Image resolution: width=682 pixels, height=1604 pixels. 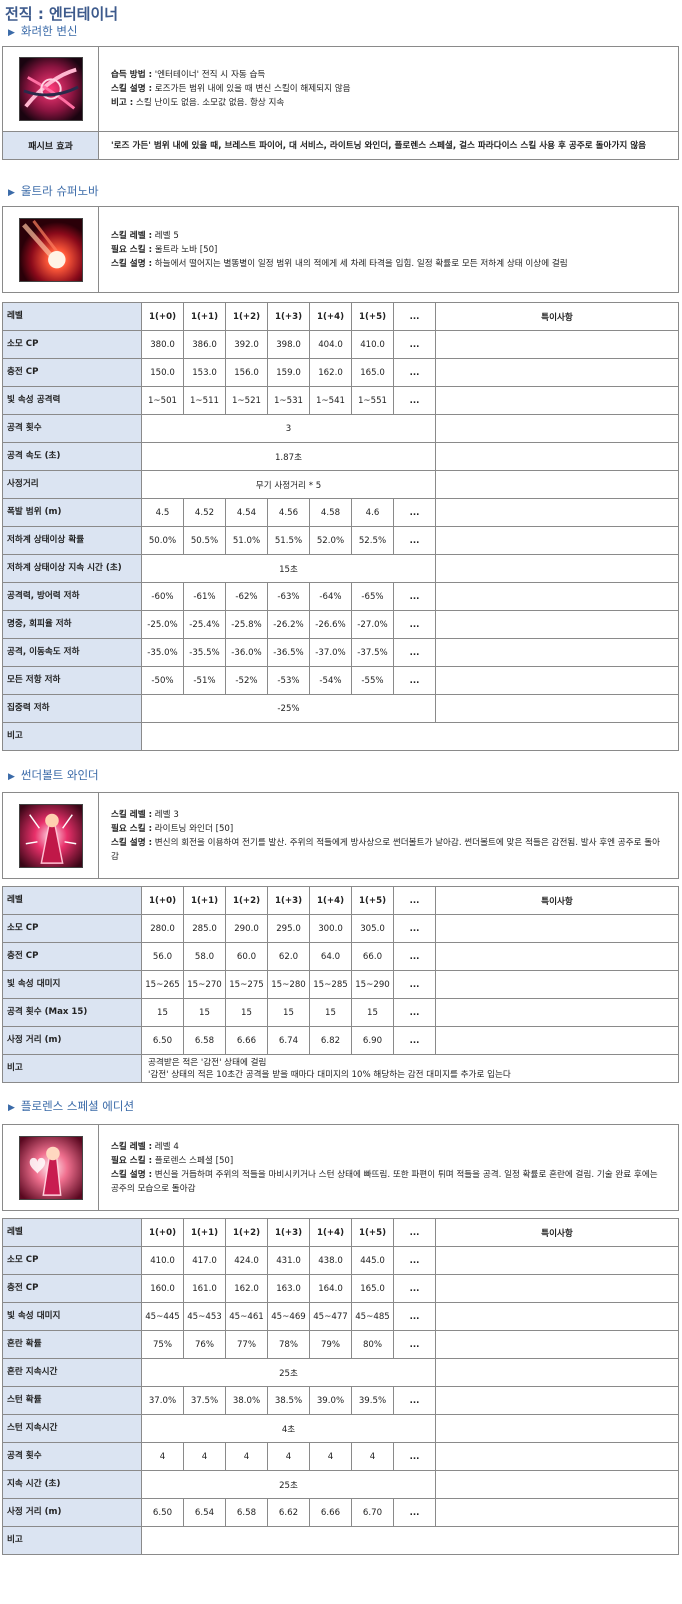 What do you see at coordinates (288, 596) in the screenshot?
I see `table-cell: -63%` at bounding box center [288, 596].